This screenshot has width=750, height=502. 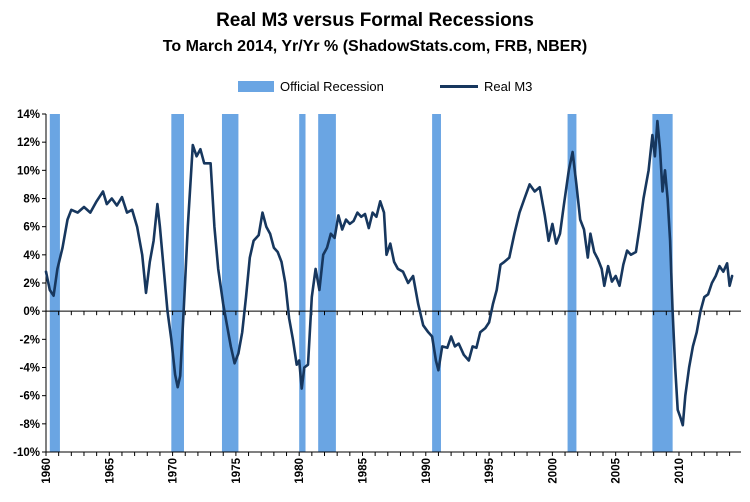 I want to click on y-tick-label: 8%, so click(x=31, y=200).